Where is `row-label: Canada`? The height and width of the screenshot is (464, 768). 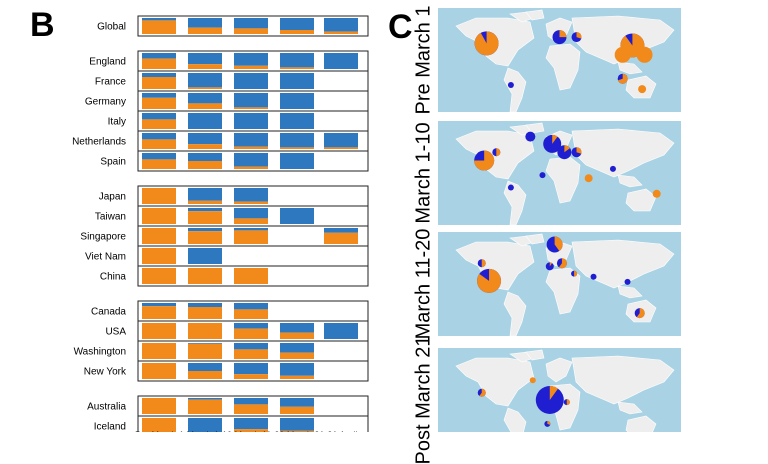
row-label: Canada is located at coordinates (108, 312).